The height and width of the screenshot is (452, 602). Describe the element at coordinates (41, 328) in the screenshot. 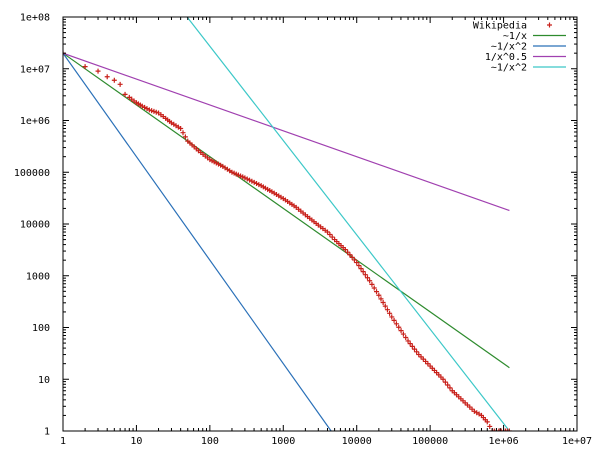

I see `y-tick-label: 100` at that location.